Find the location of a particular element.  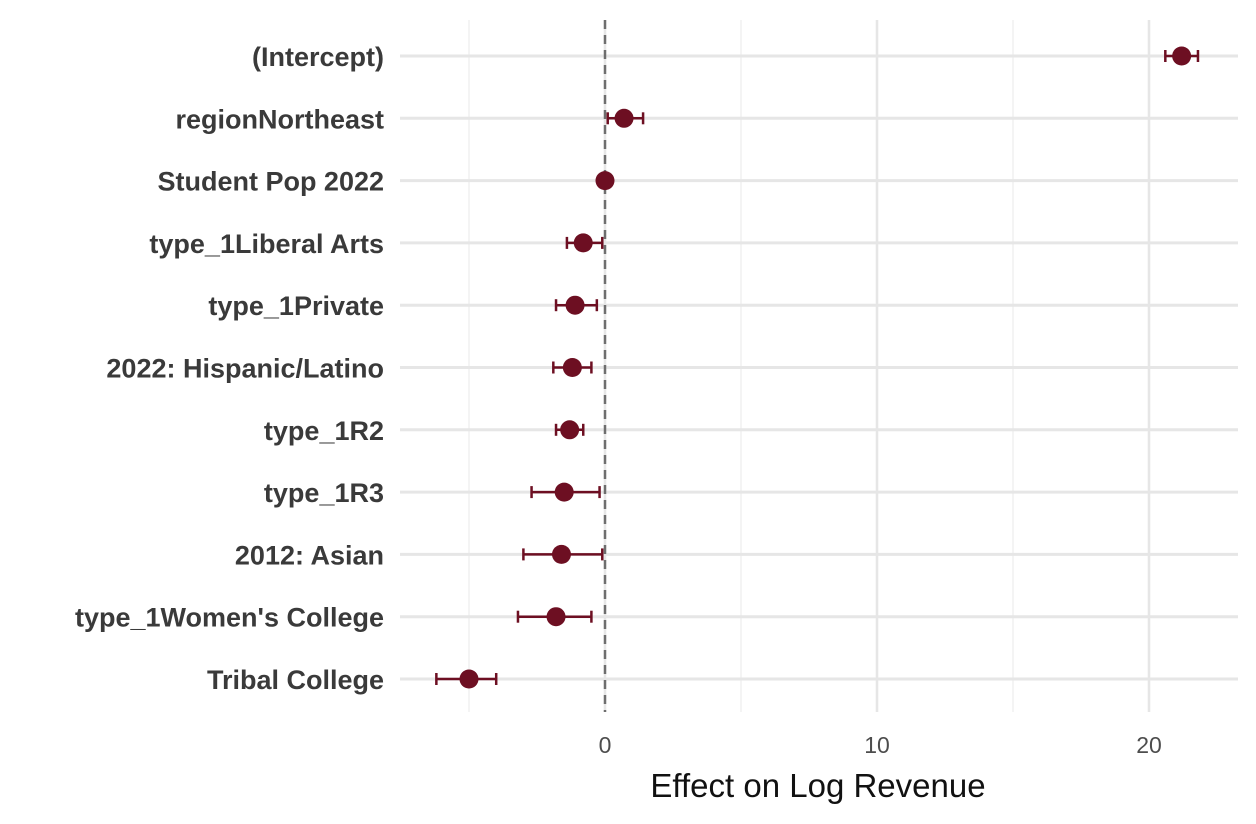

category-label: type_1Women's College is located at coordinates (229, 618).